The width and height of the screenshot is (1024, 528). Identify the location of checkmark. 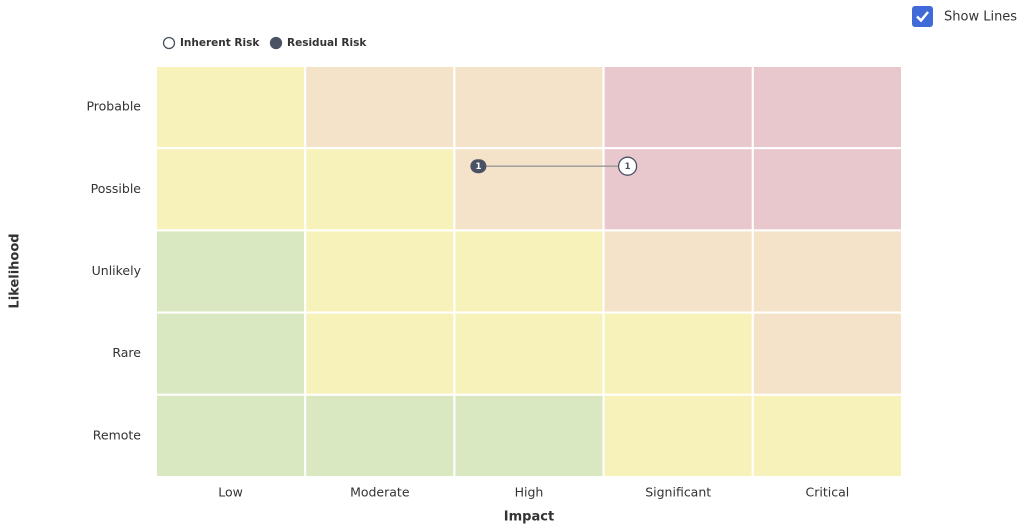
(922, 17).